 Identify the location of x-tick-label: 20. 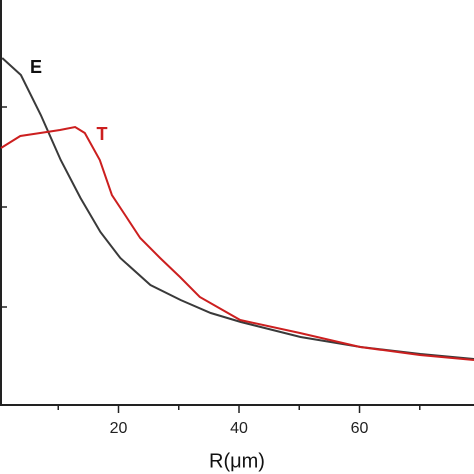
(119, 428).